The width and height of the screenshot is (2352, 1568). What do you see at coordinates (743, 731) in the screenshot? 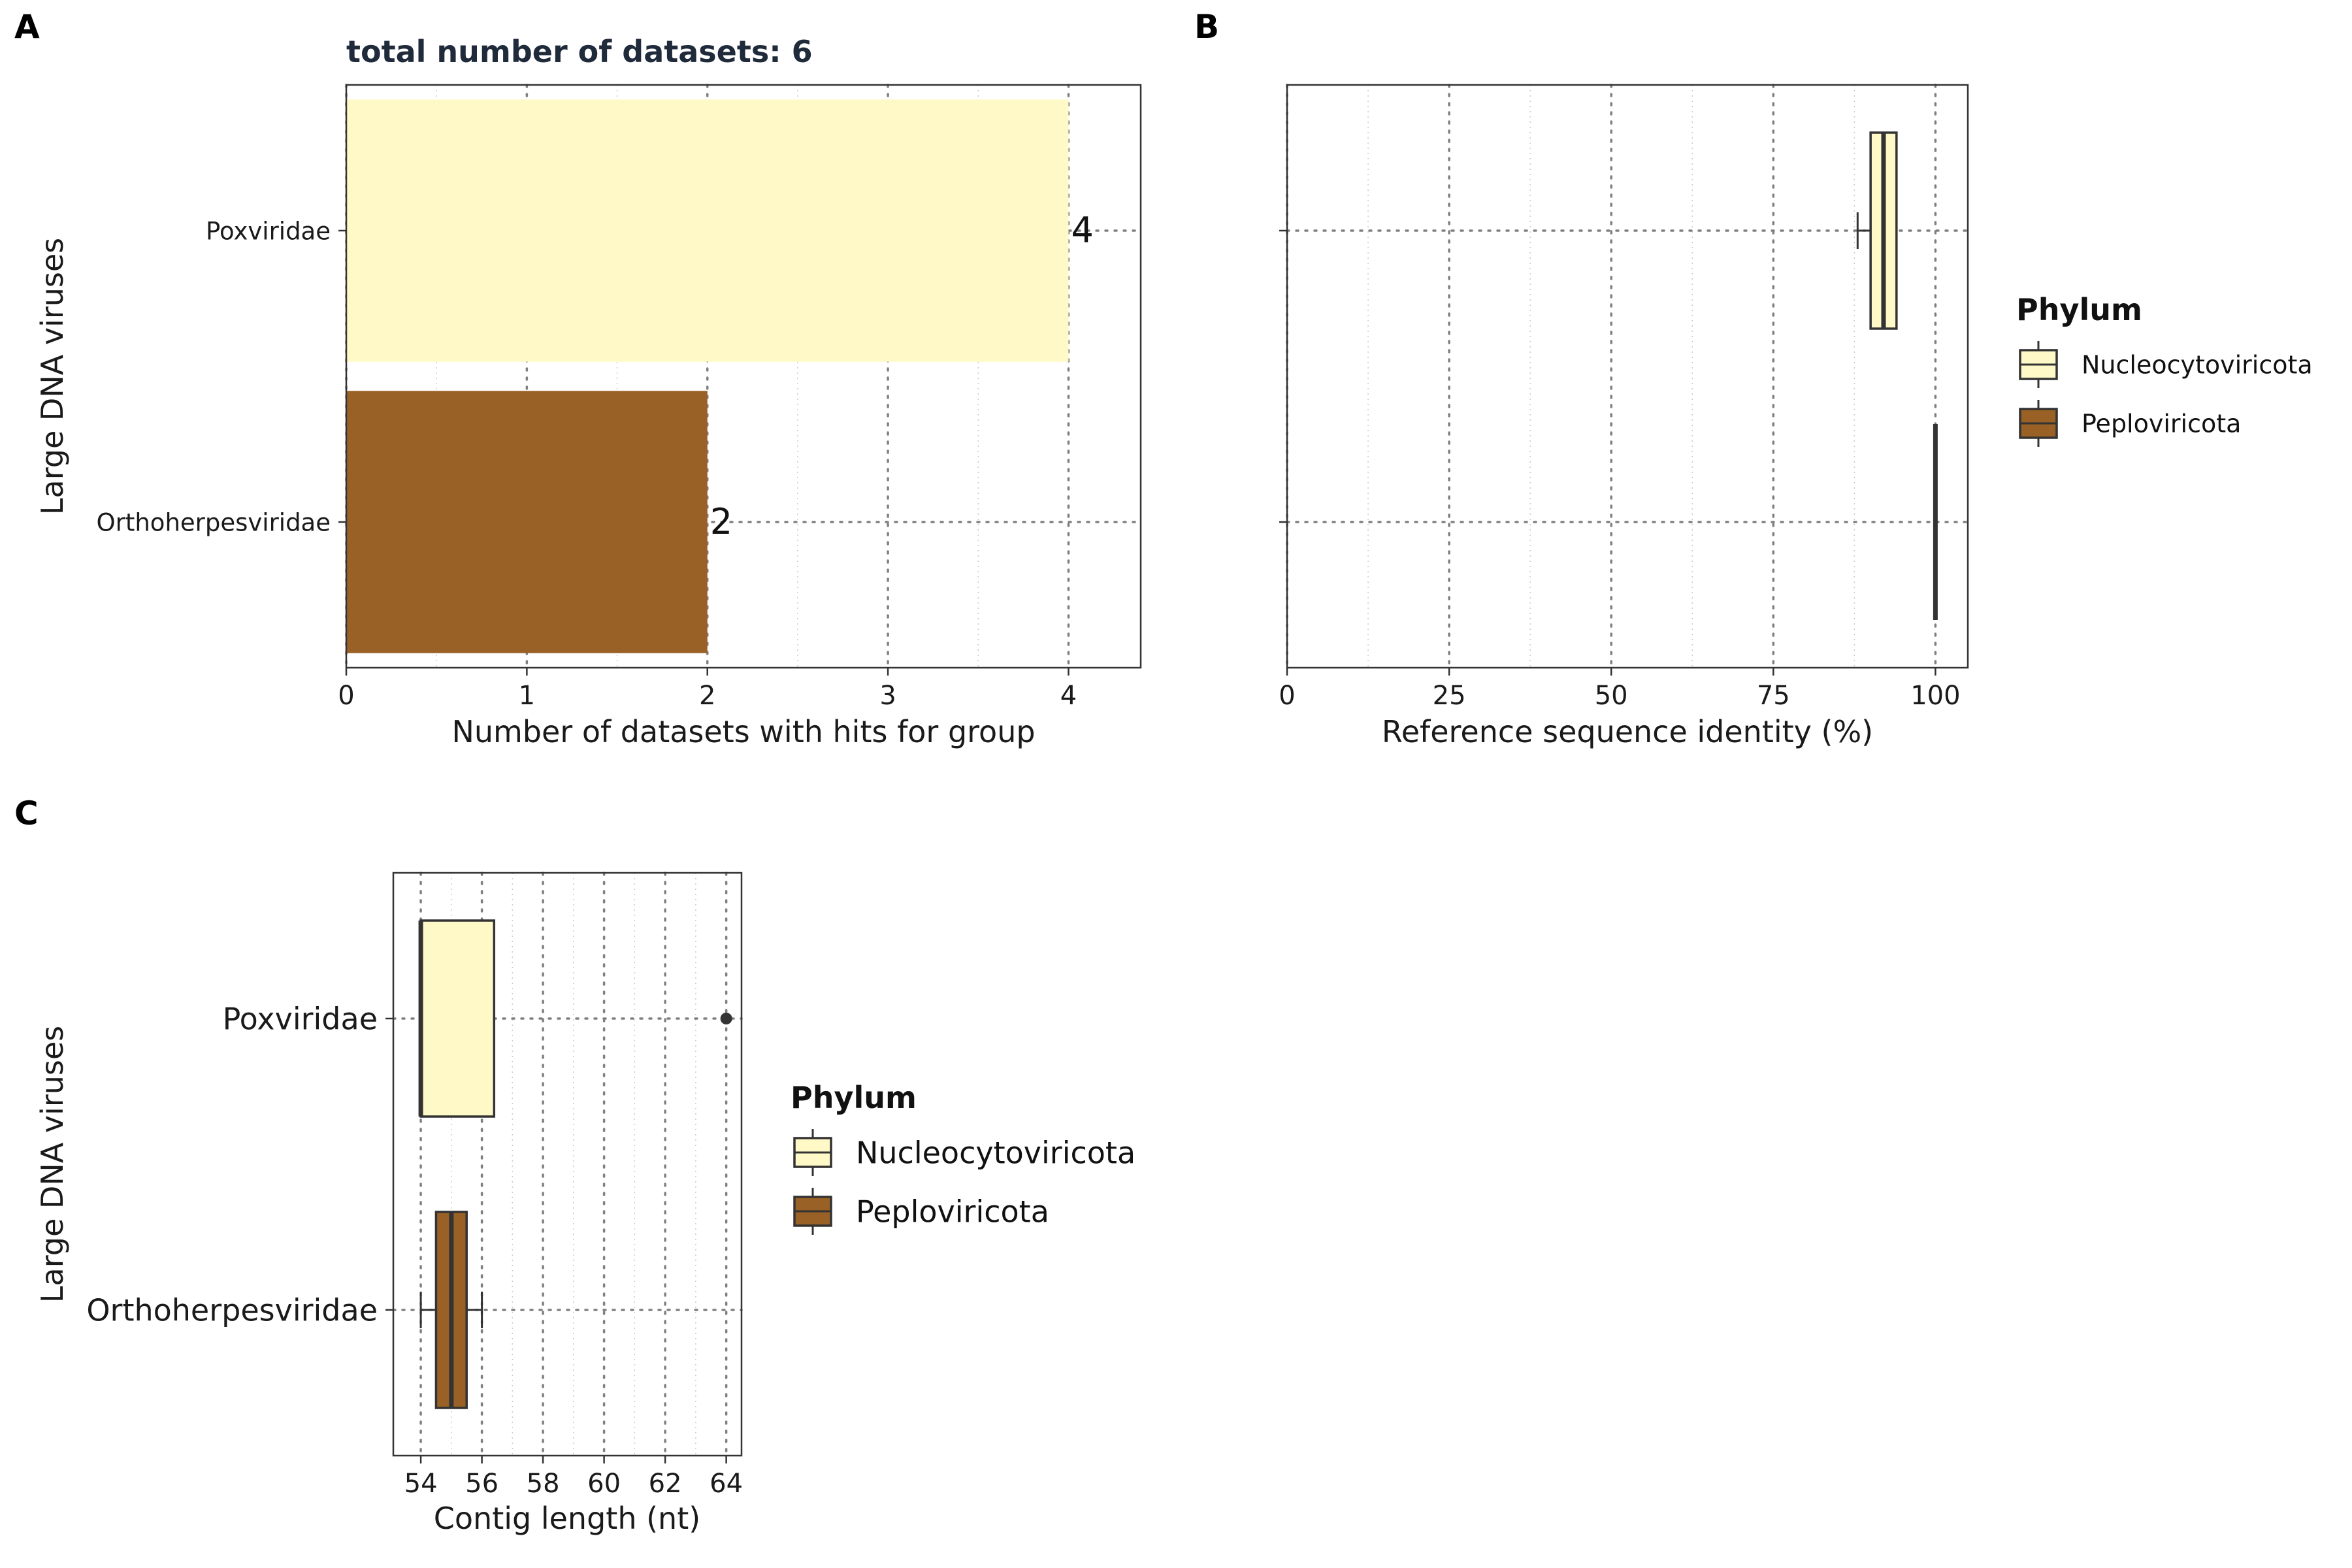
I see `panel-a-x-axis-label: Number of datasets with hits for group` at bounding box center [743, 731].